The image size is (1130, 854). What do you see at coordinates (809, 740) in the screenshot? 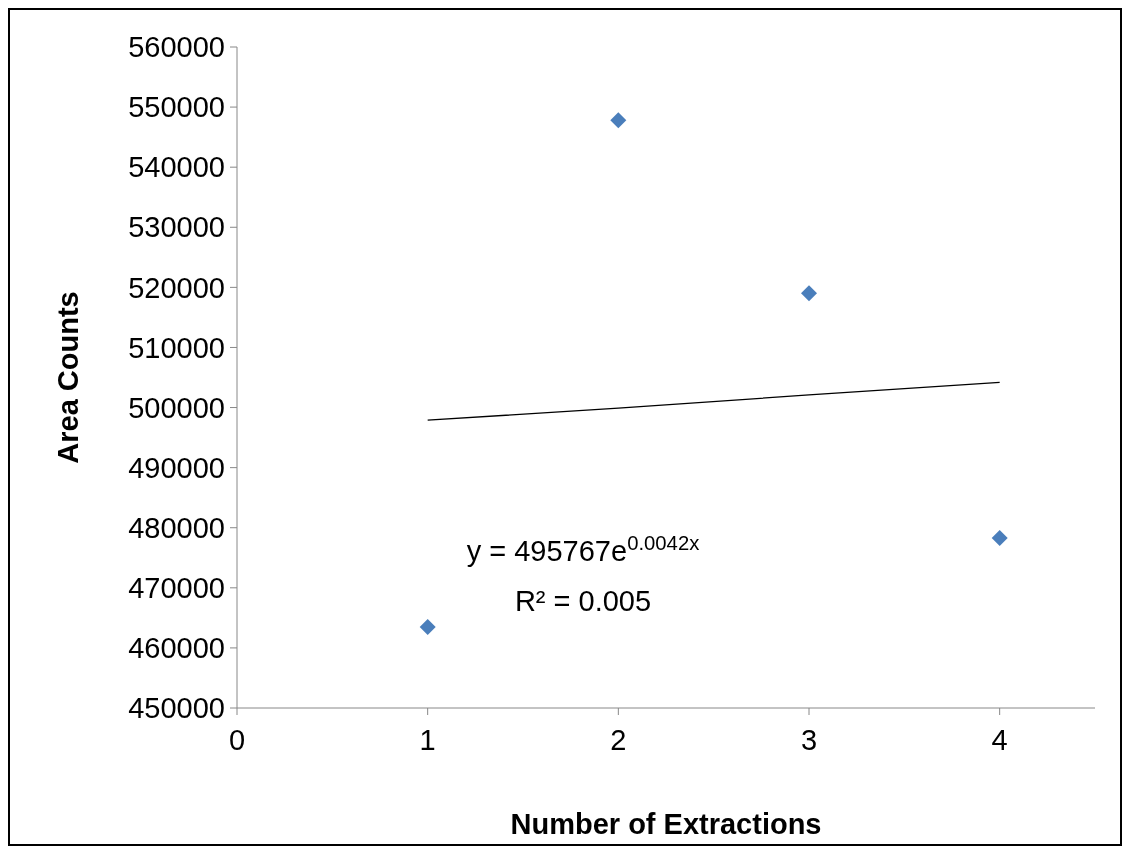
I see `x-tick-label: 3` at bounding box center [809, 740].